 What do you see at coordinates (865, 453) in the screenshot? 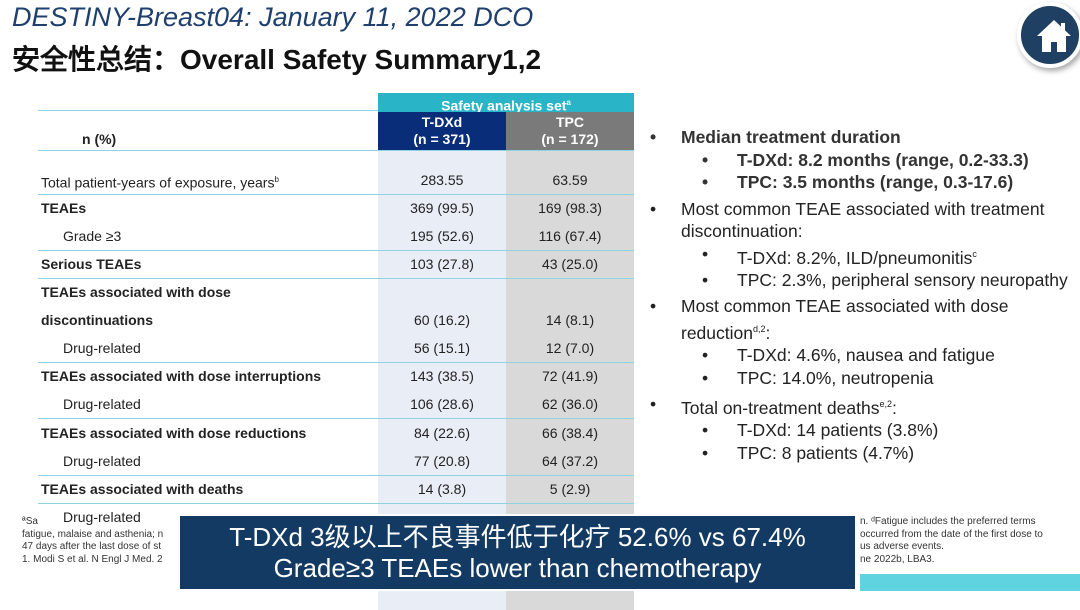
I see `sub-bullet: TPC: 8 patients (4.7%)` at bounding box center [865, 453].